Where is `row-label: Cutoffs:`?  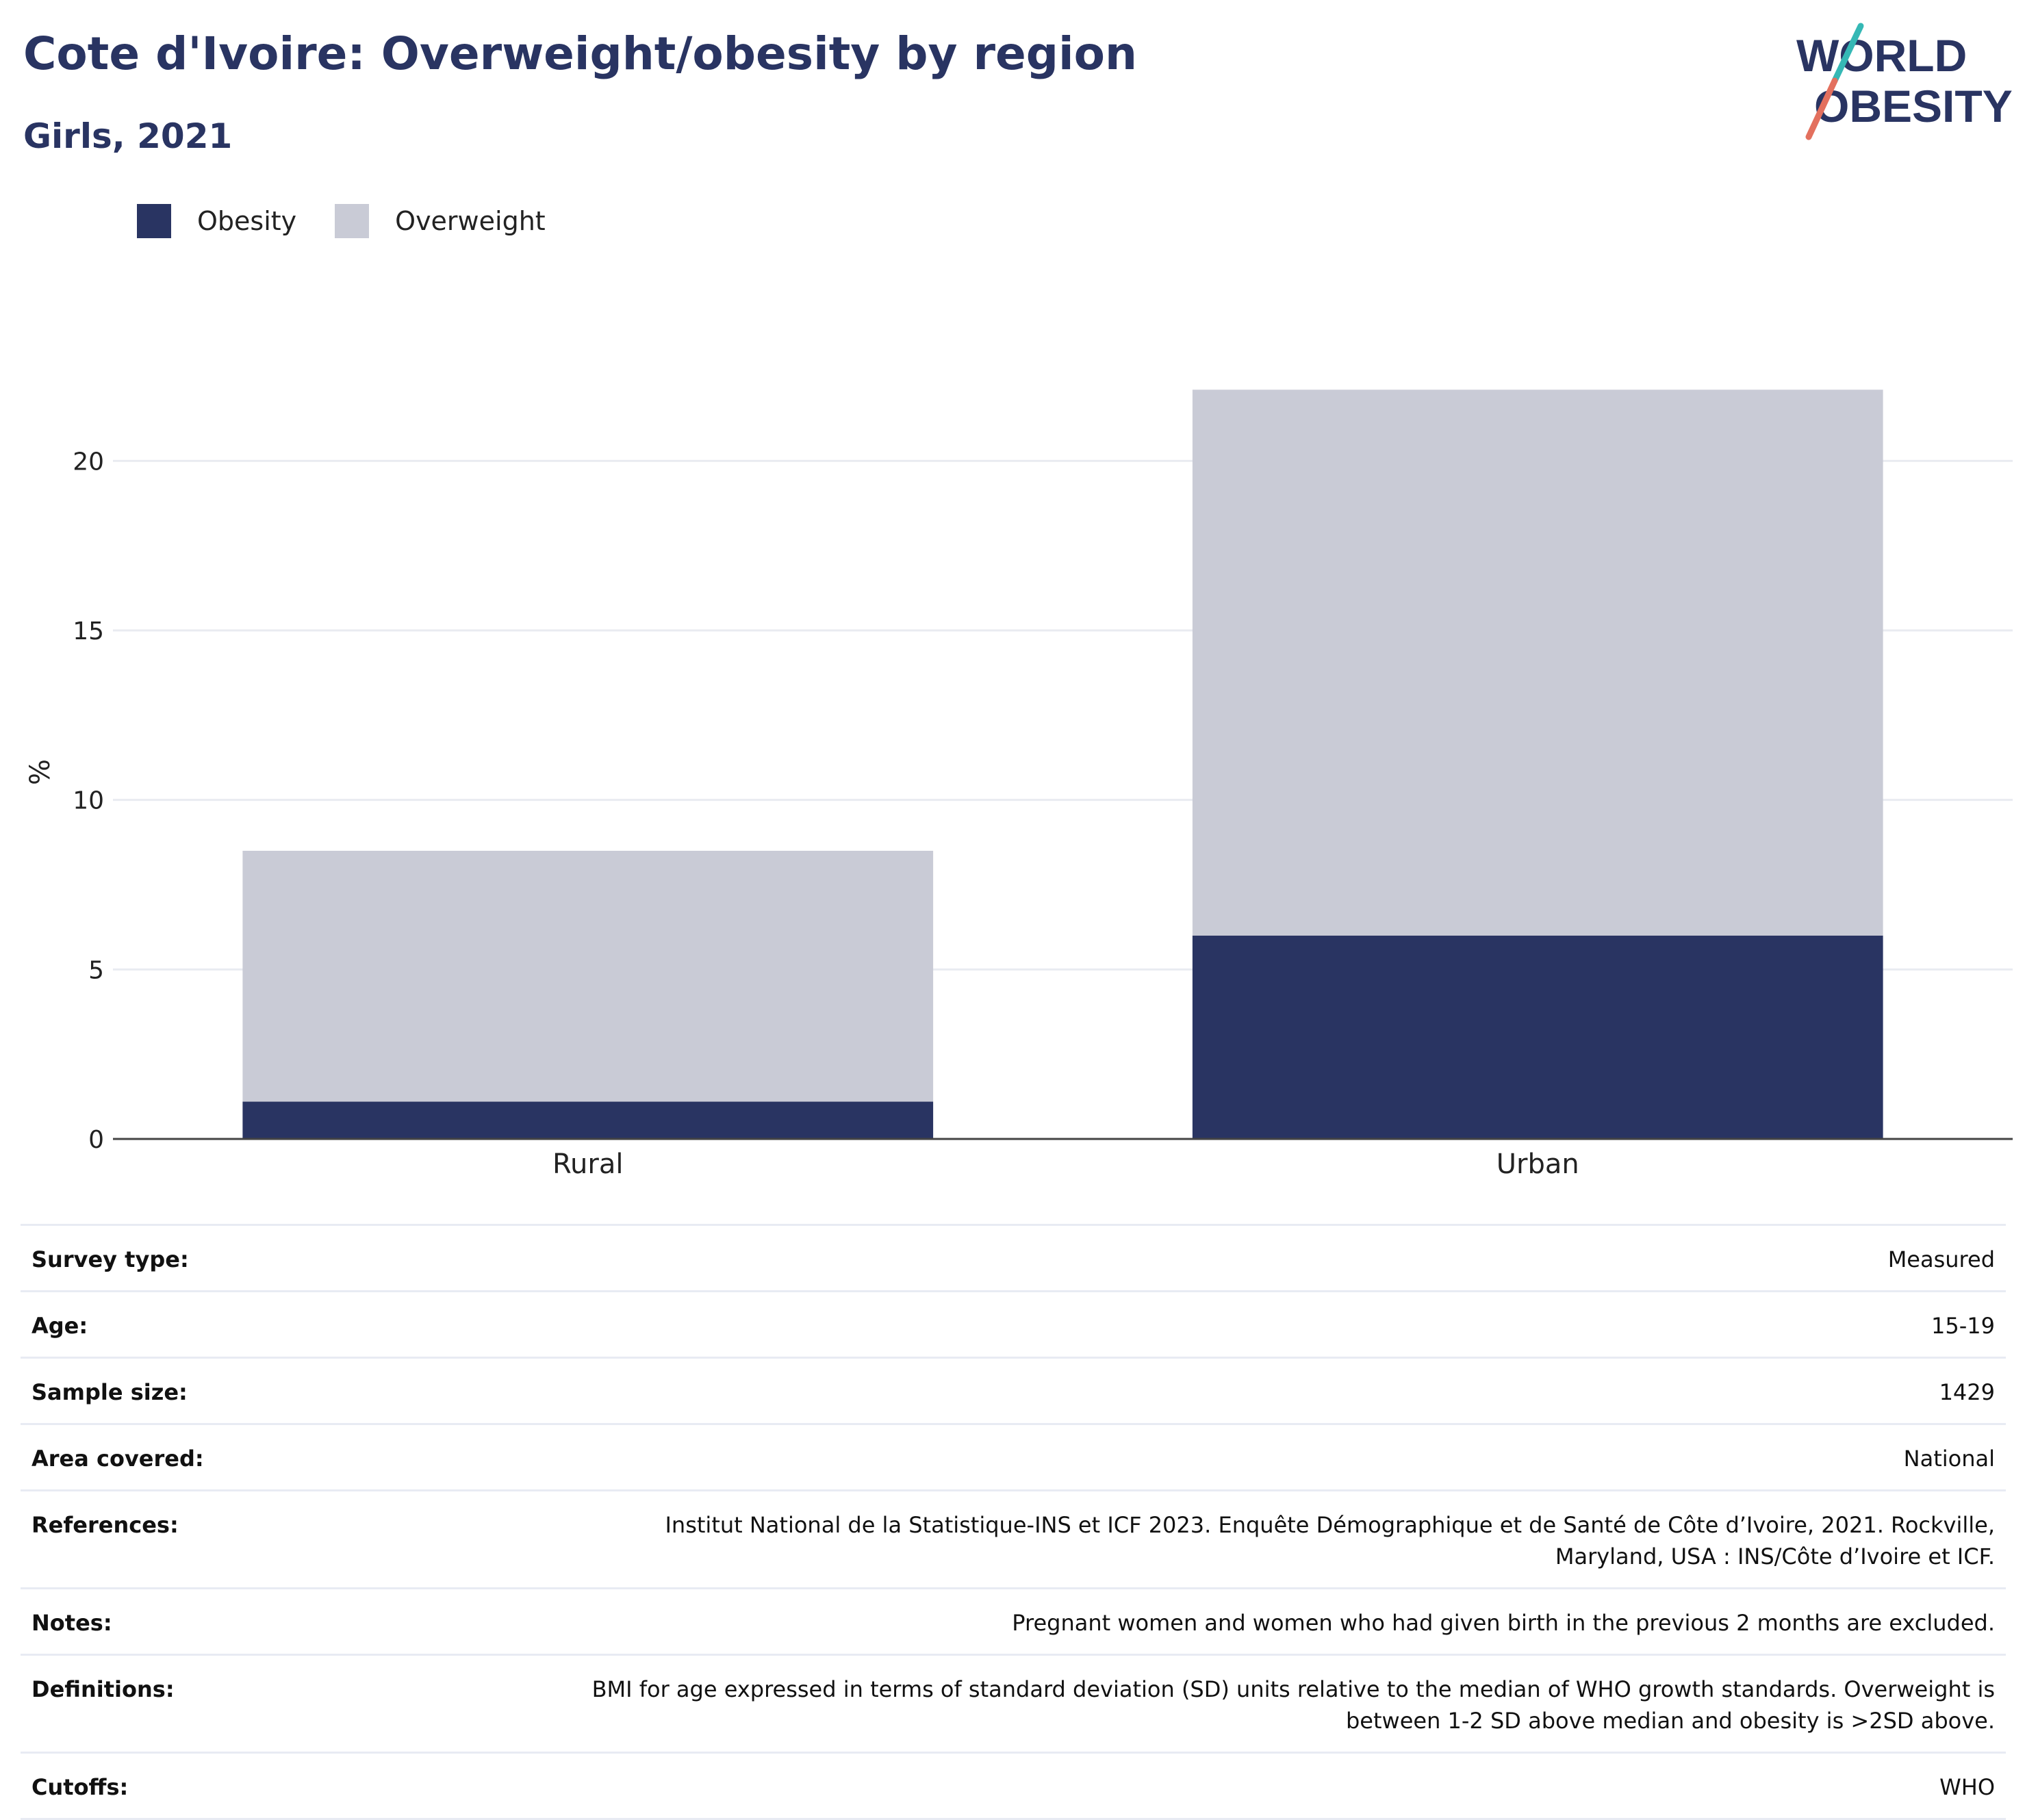 row-label: Cutoffs: is located at coordinates (80, 1787).